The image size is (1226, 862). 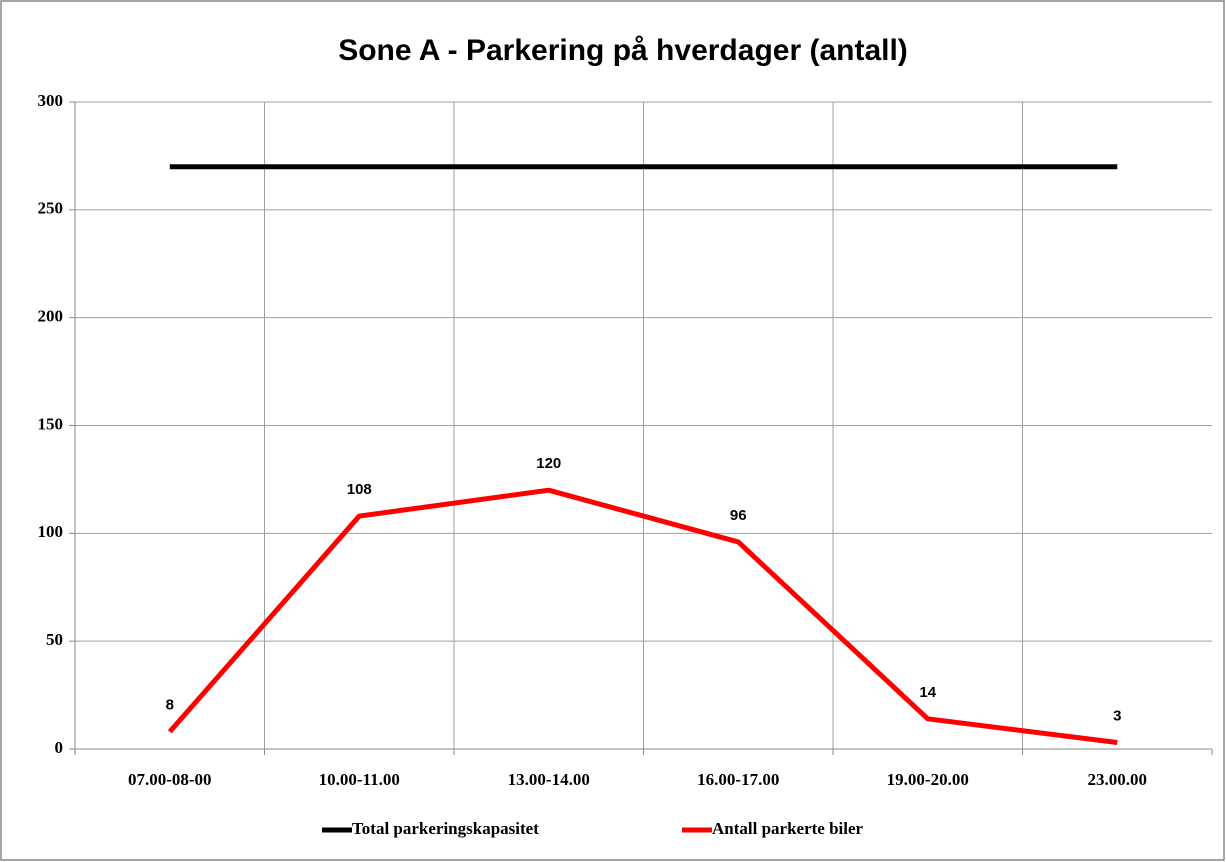 I want to click on data-label: 14, so click(x=927, y=692).